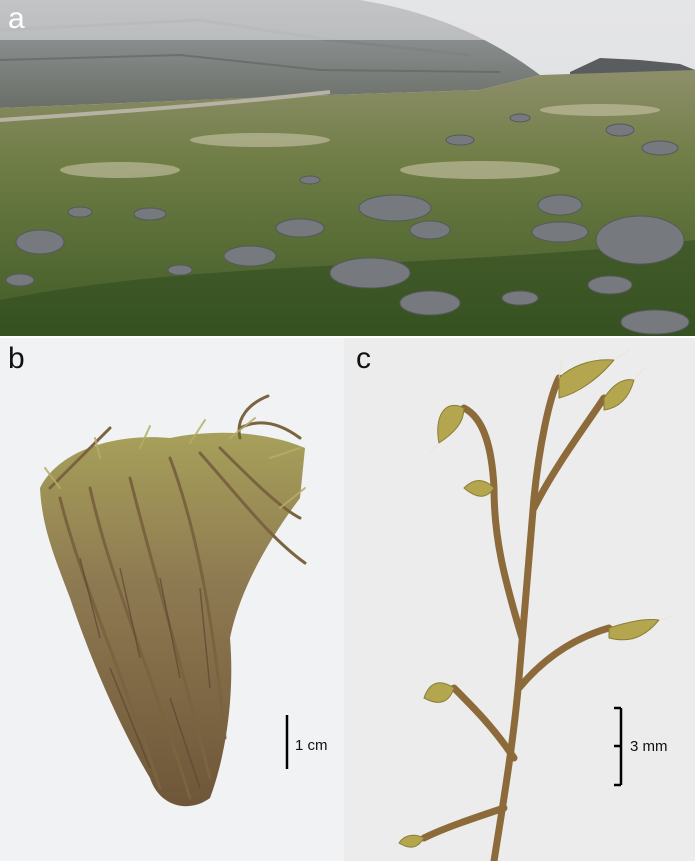  Describe the element at coordinates (618, 746) in the screenshot. I see `scale-bar-c-line` at that location.